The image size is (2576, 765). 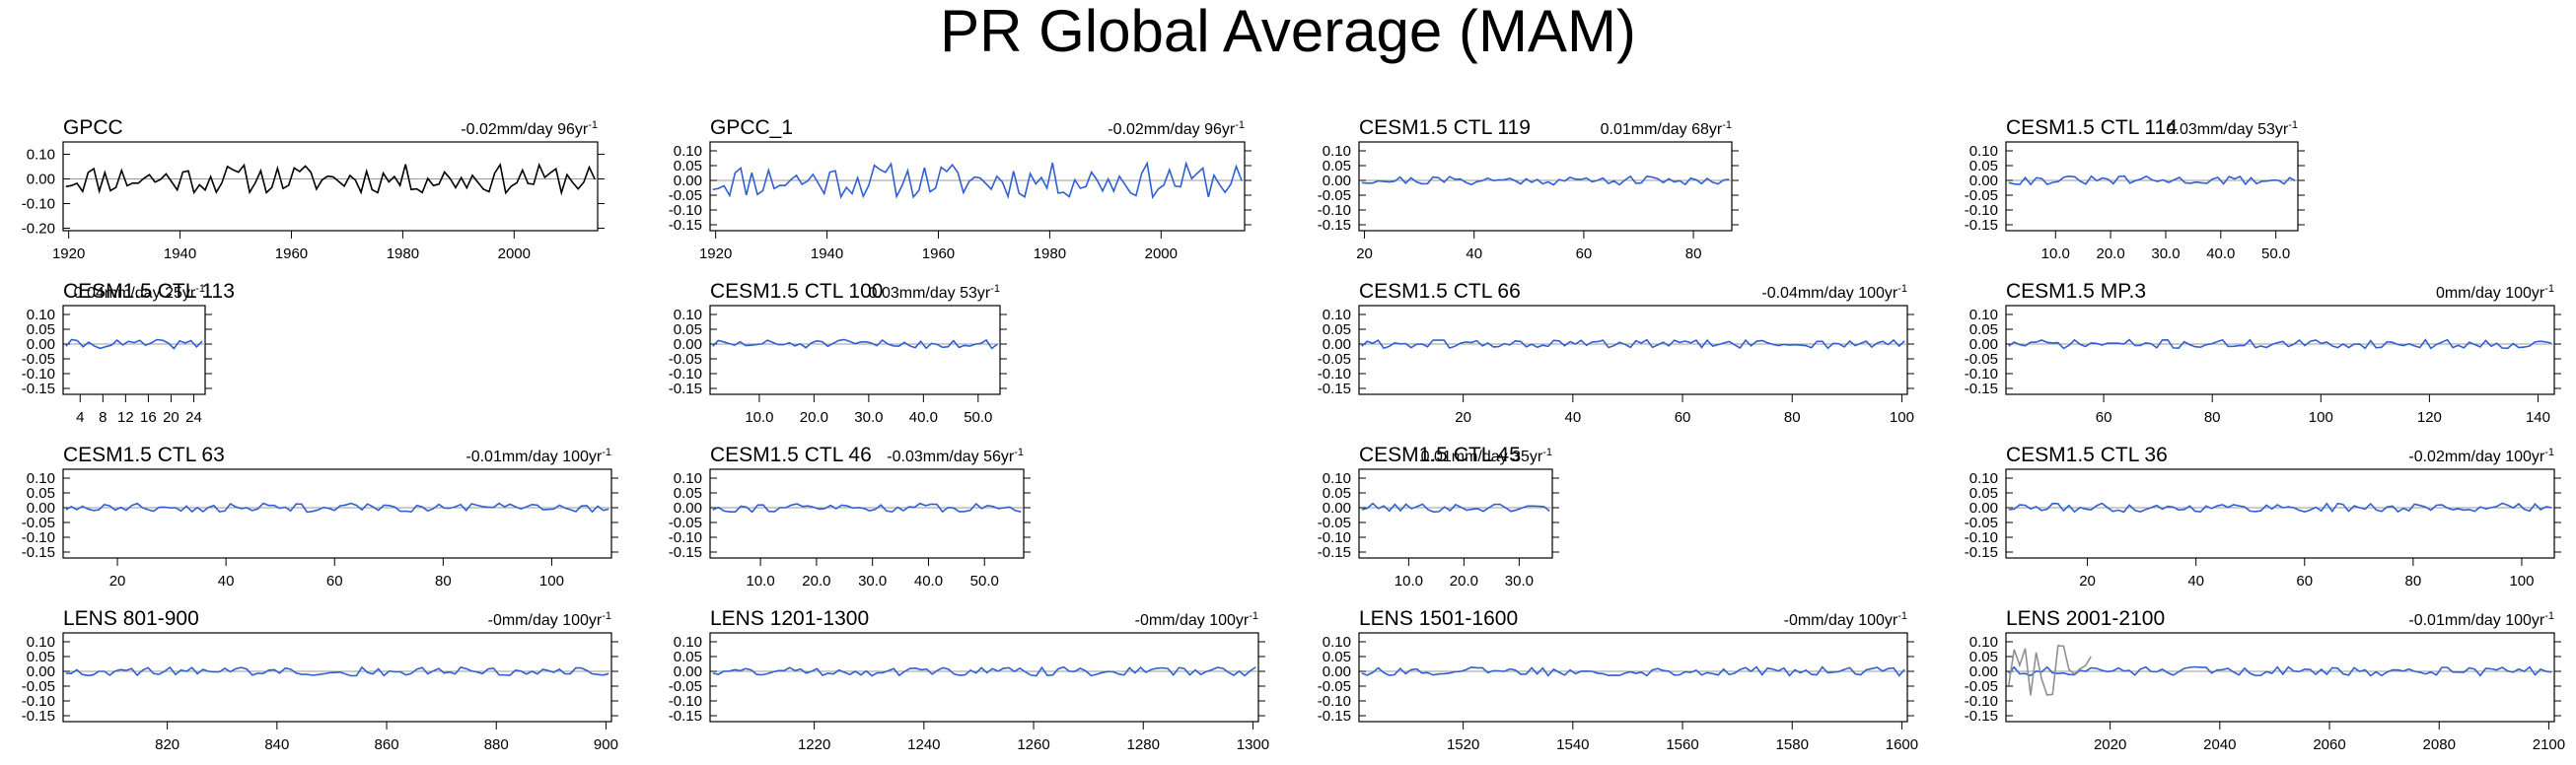 I want to click on panel-title: CESM1.5 CTL 114, so click(x=2092, y=127).